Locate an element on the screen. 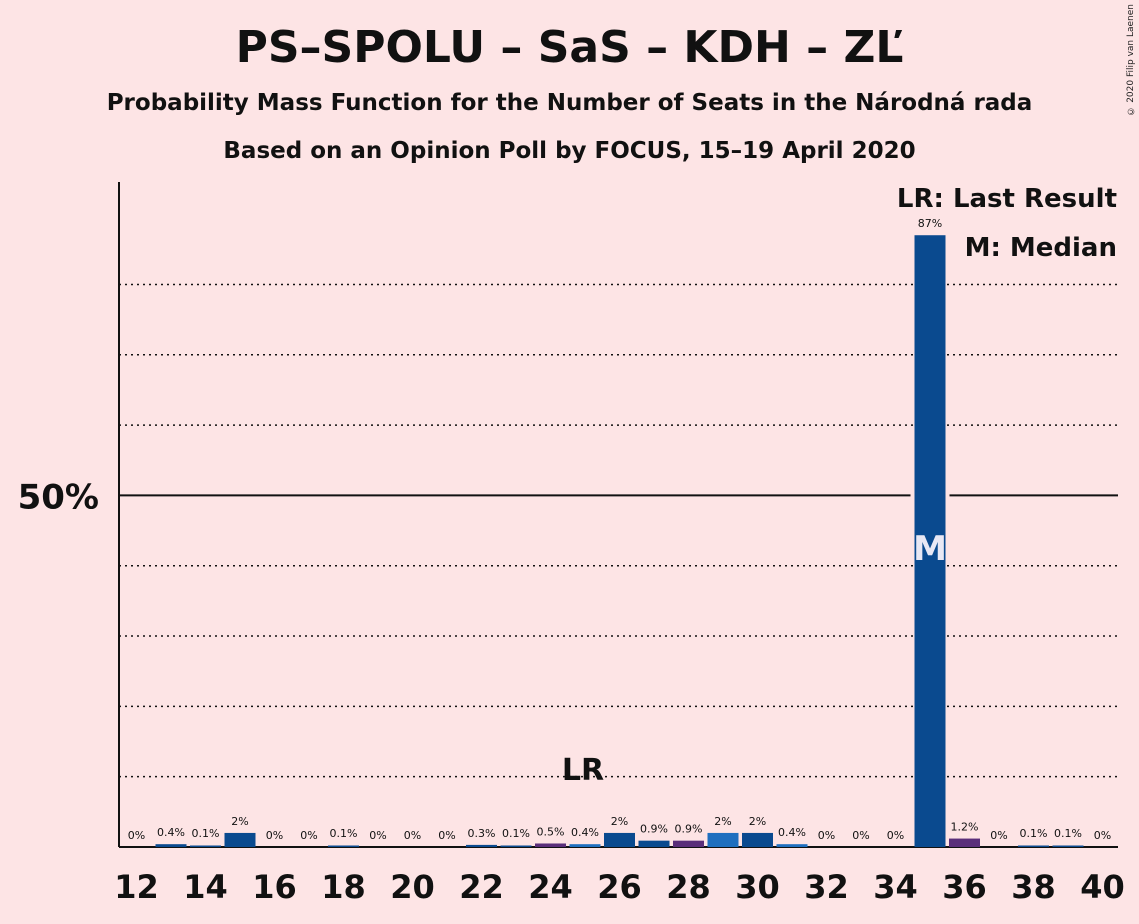 Image resolution: width=1139 pixels, height=924 pixels. median-marker: M is located at coordinates (930, 549).